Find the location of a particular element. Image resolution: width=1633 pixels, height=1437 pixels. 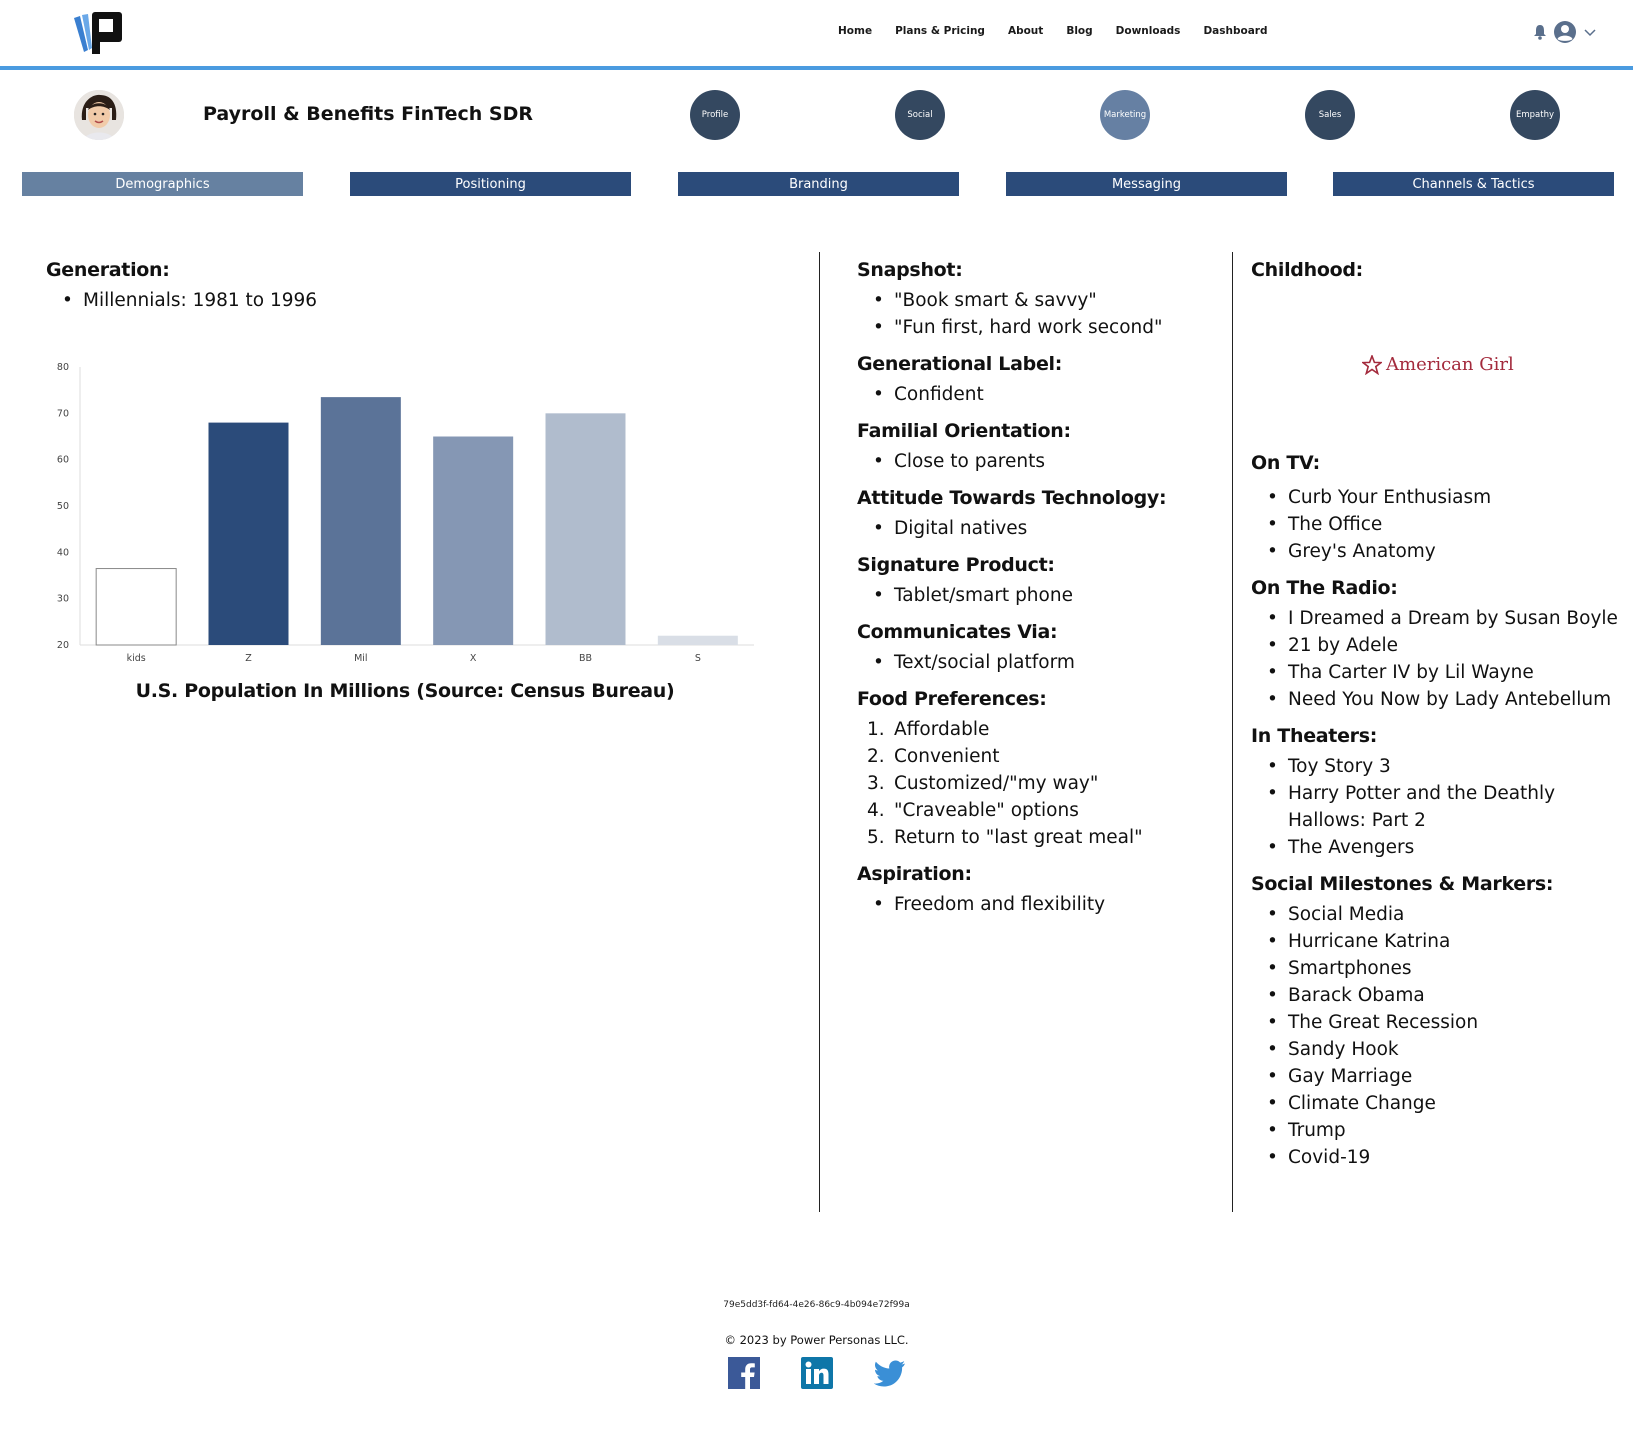

generational-label-list: Confident is located at coordinates (1011, 394).